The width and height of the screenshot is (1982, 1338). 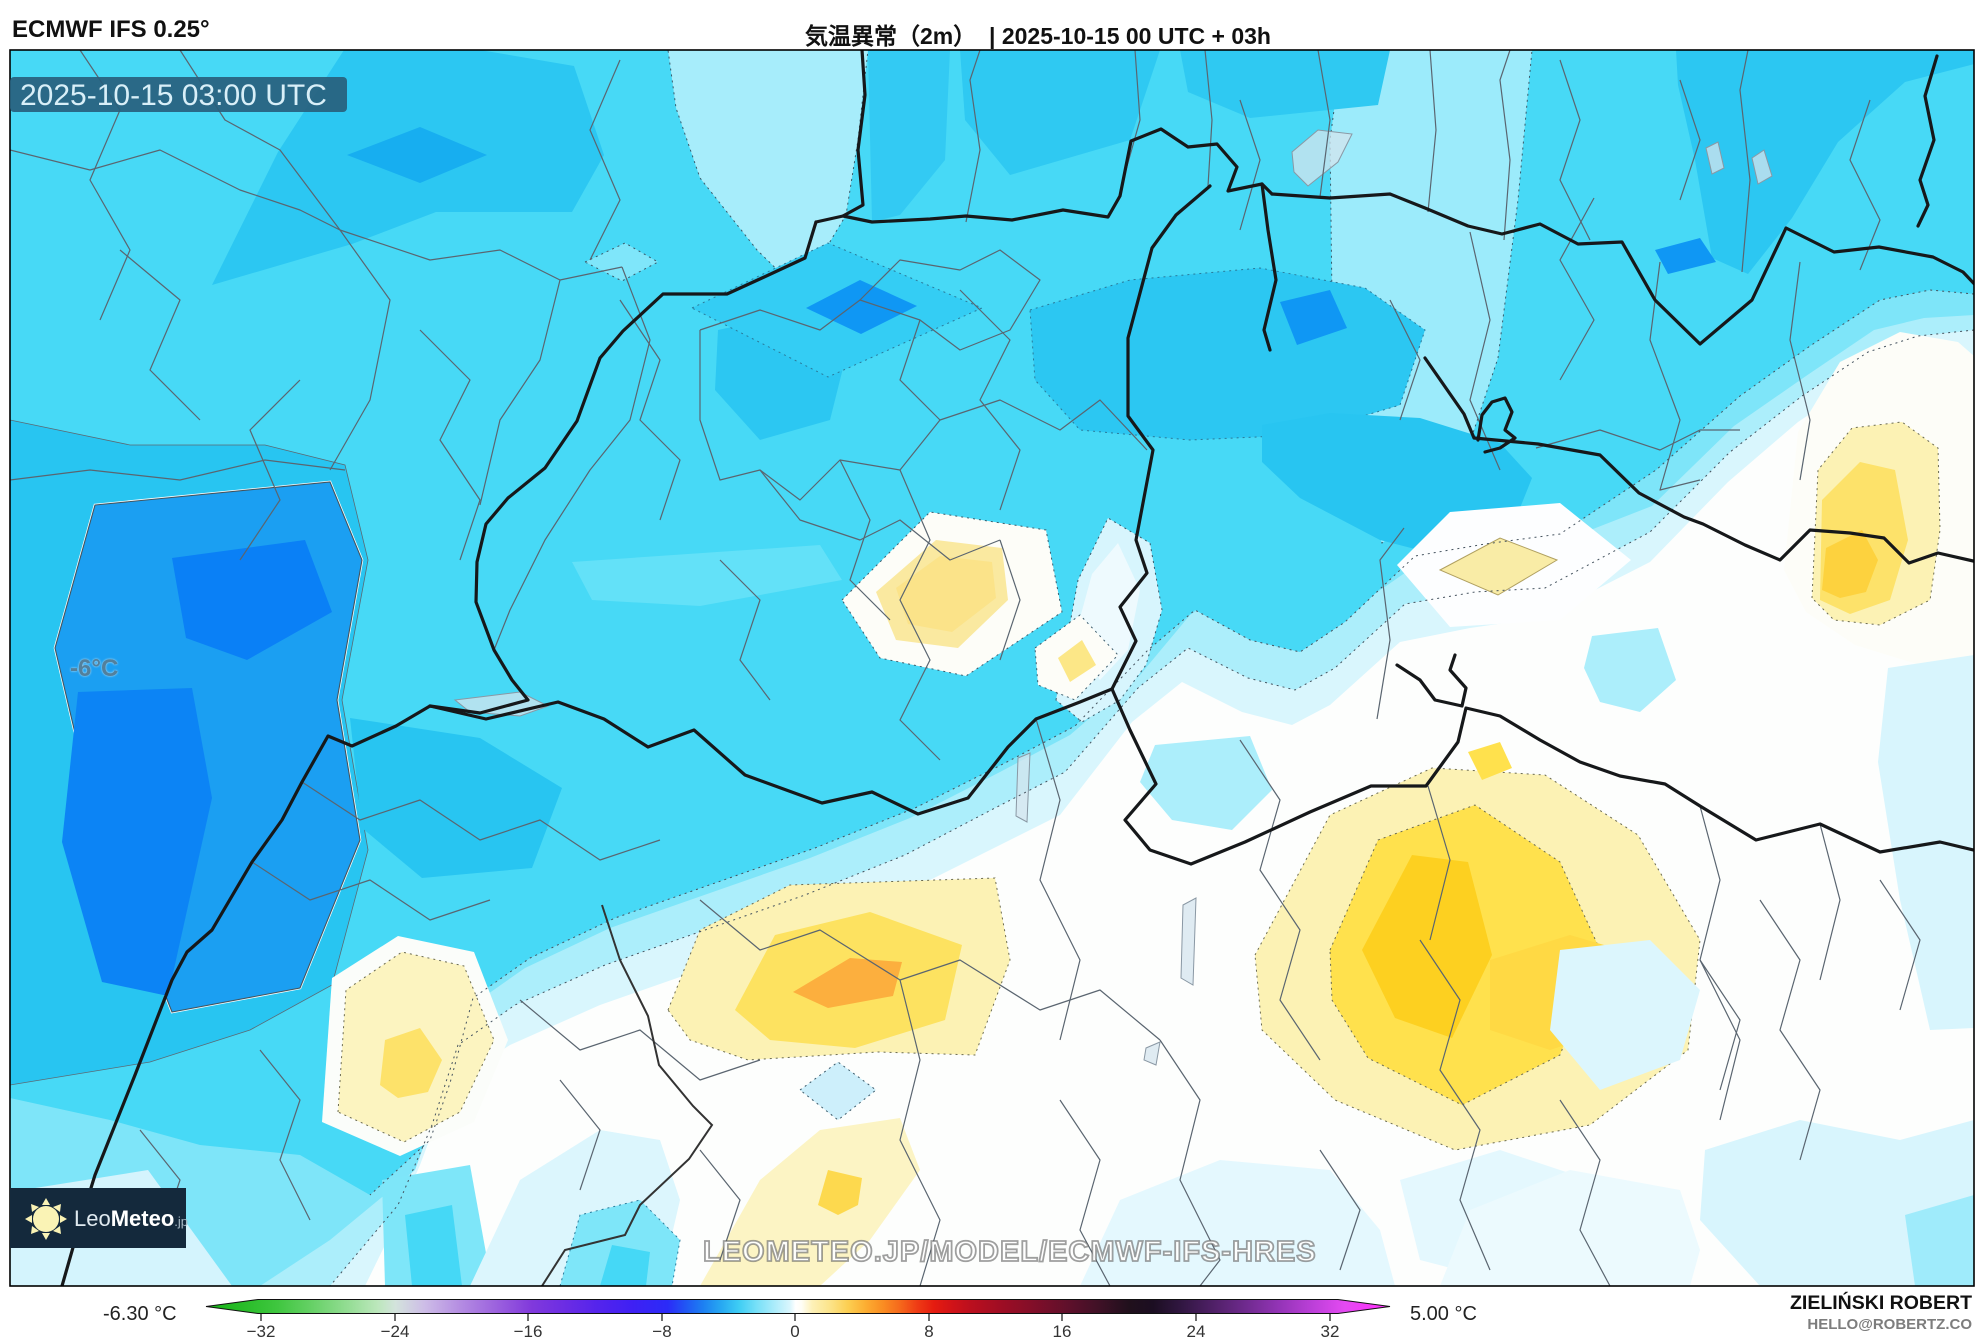 What do you see at coordinates (1062, 1330) in the screenshot?
I see `svg-text: 16` at bounding box center [1062, 1330].